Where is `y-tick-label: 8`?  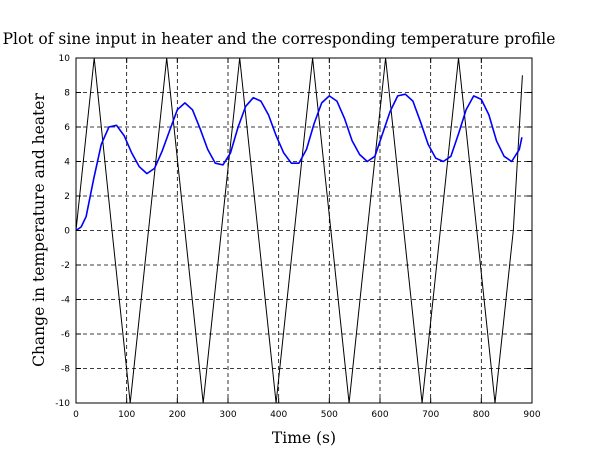
y-tick-label: 8 is located at coordinates (67, 94).